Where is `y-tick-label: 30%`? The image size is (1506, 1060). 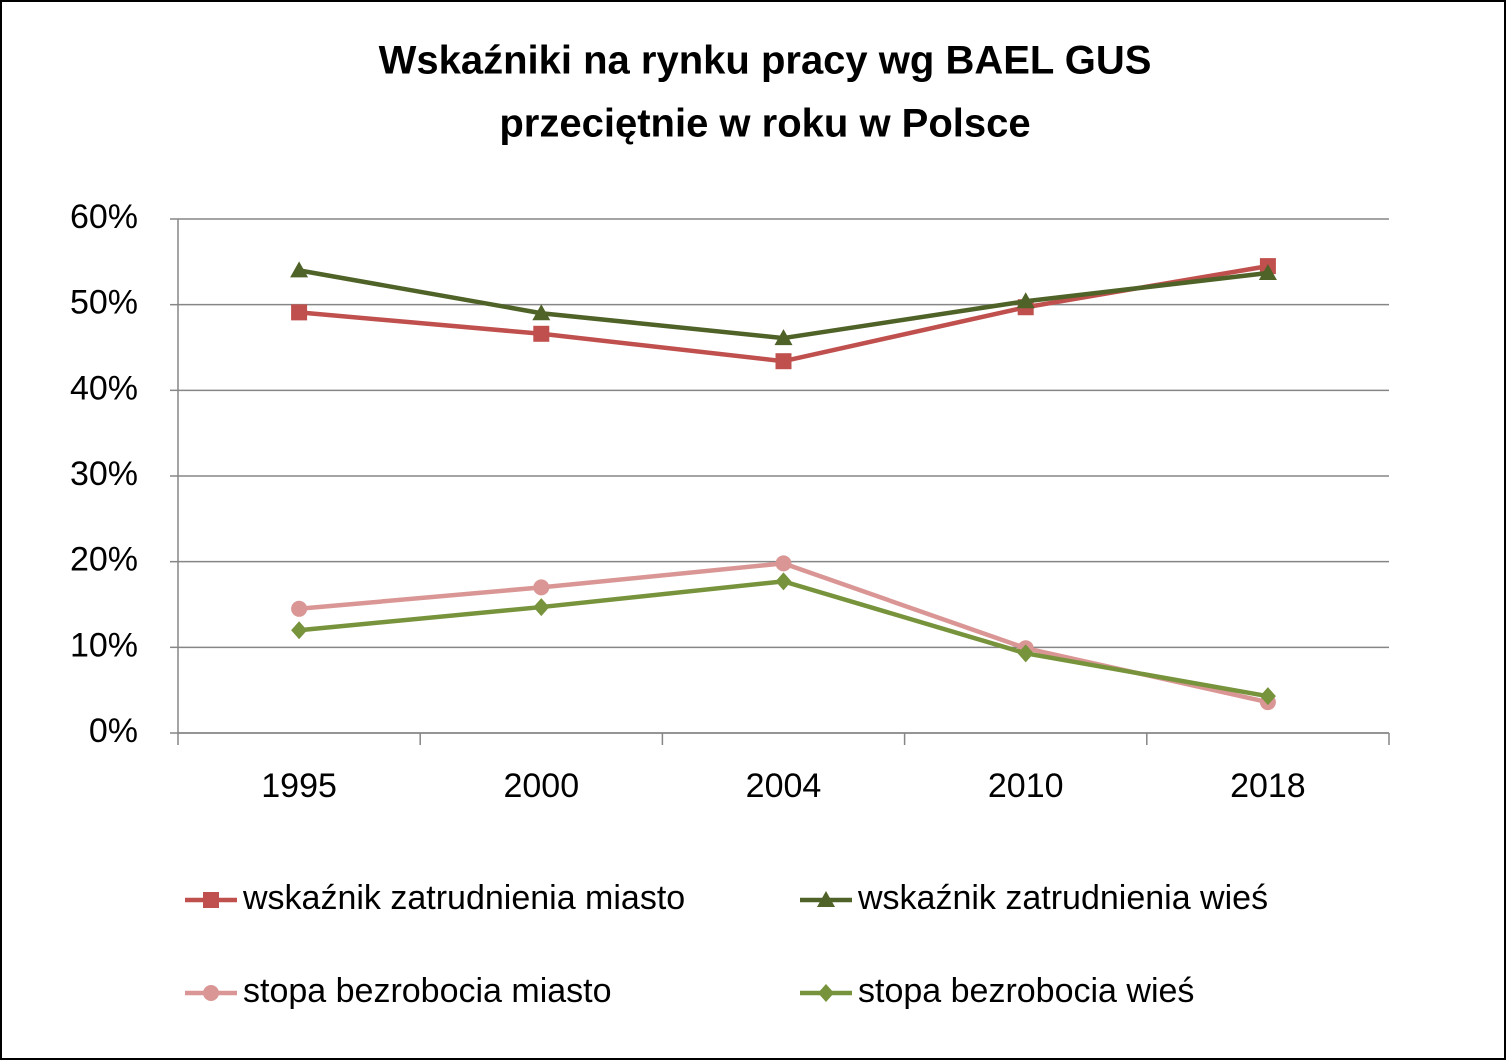 y-tick-label: 30% is located at coordinates (104, 474).